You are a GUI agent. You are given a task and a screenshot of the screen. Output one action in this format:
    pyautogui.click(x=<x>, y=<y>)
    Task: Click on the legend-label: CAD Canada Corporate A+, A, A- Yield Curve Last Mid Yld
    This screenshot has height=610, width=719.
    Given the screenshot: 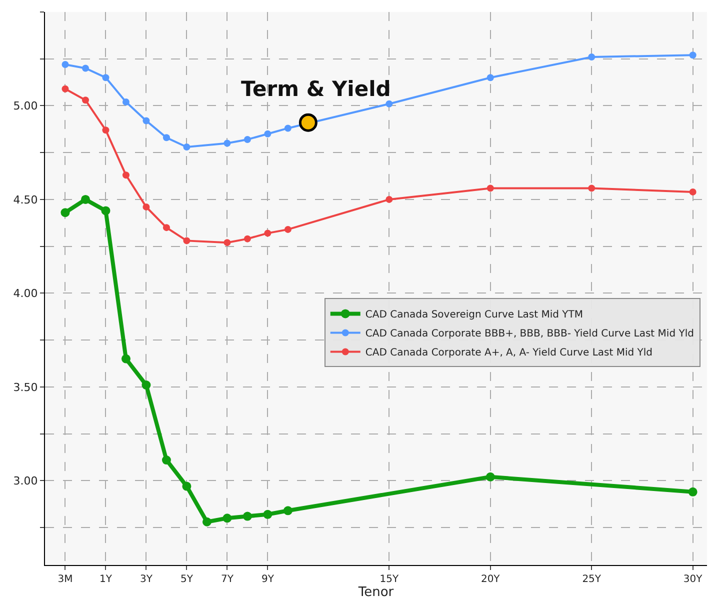 What is the action you would take?
    pyautogui.click(x=509, y=353)
    